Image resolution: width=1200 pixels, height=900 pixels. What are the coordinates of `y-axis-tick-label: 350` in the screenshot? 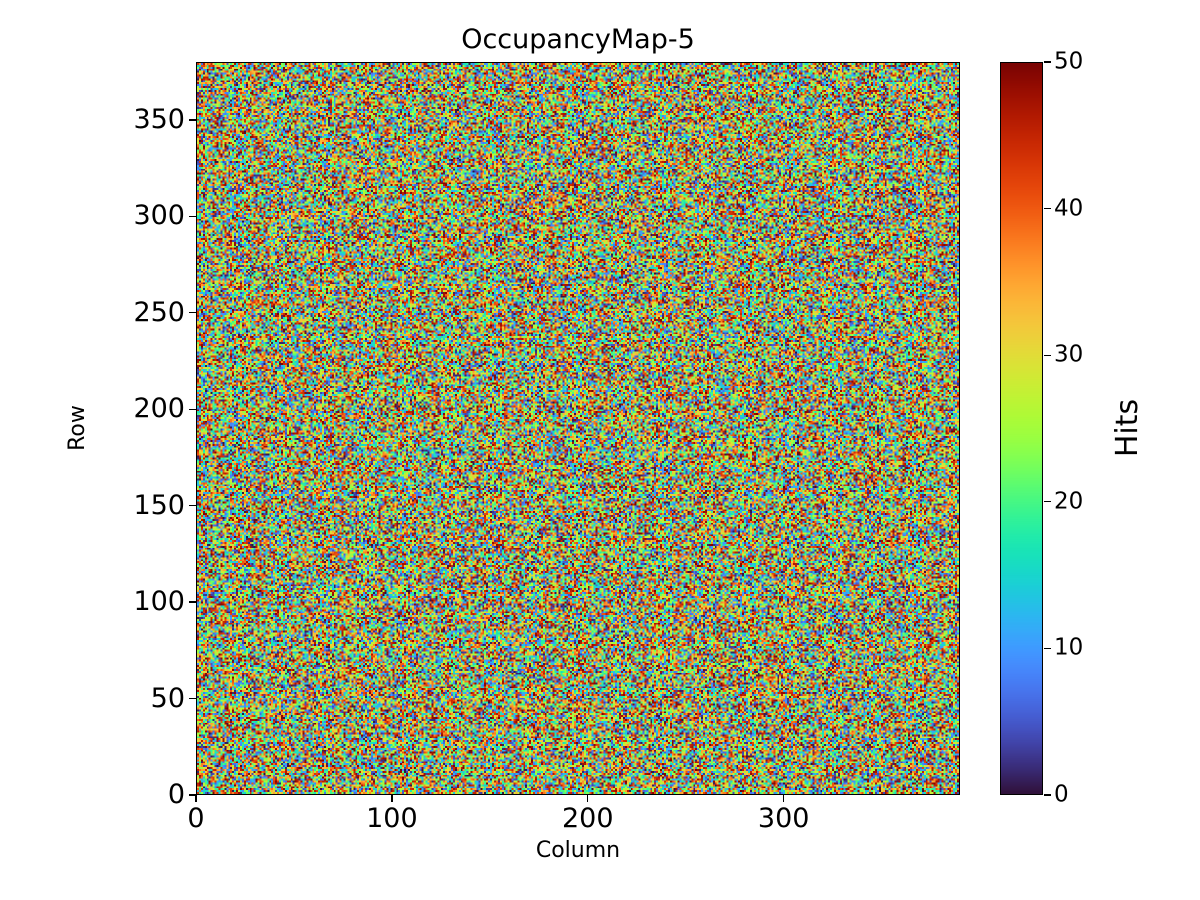 It's located at (159, 119).